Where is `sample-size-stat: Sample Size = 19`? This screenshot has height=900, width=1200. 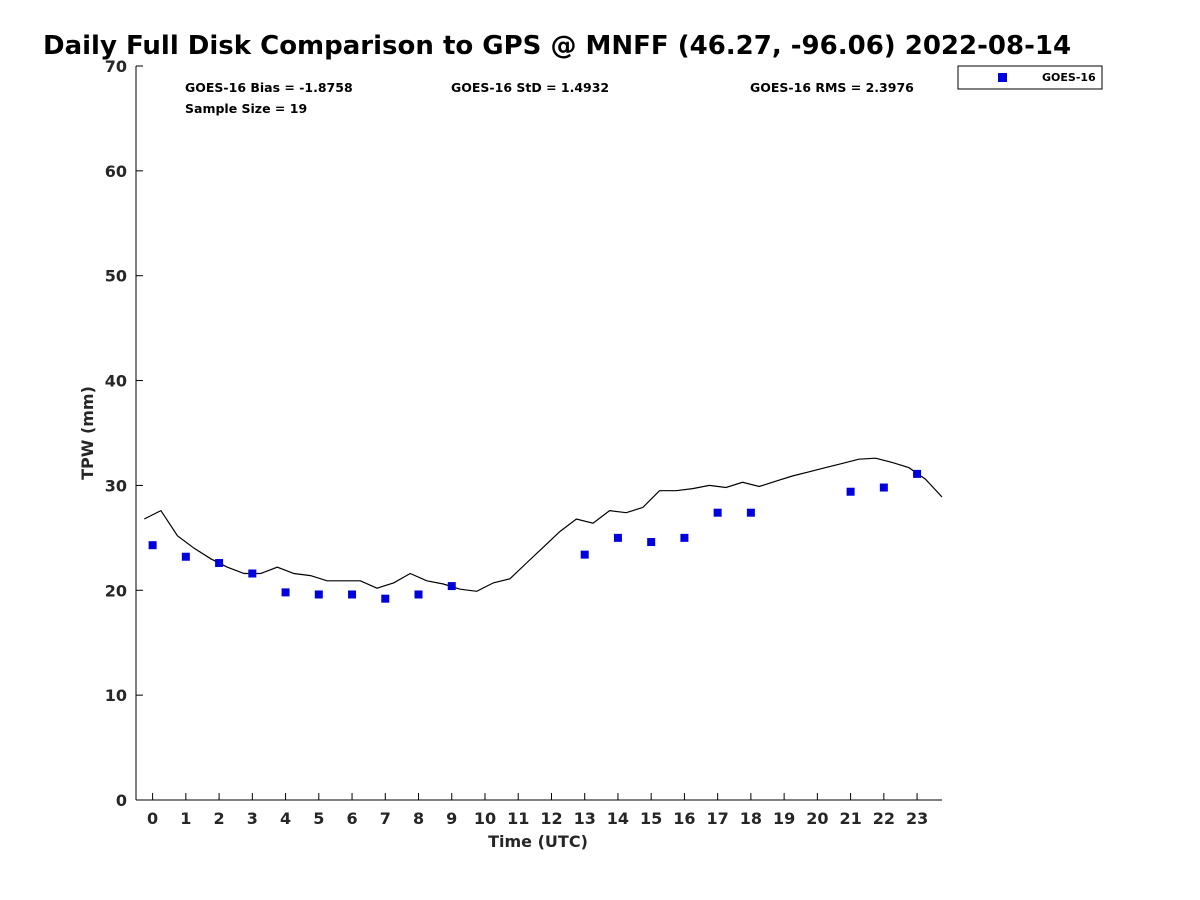 sample-size-stat: Sample Size = 19 is located at coordinates (246, 108).